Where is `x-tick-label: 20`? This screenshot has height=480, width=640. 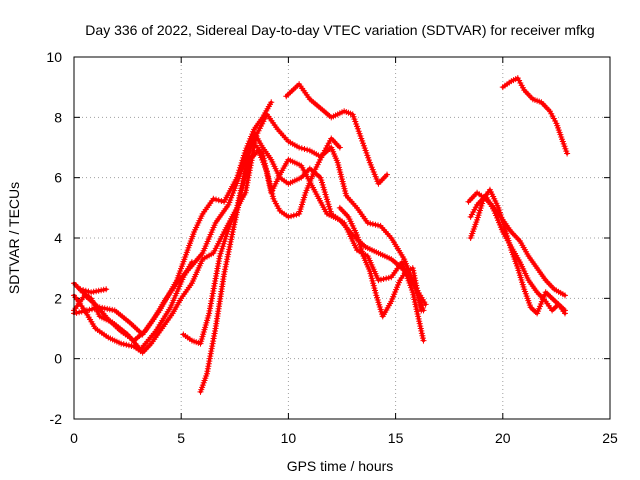
x-tick-label: 20 is located at coordinates (503, 438).